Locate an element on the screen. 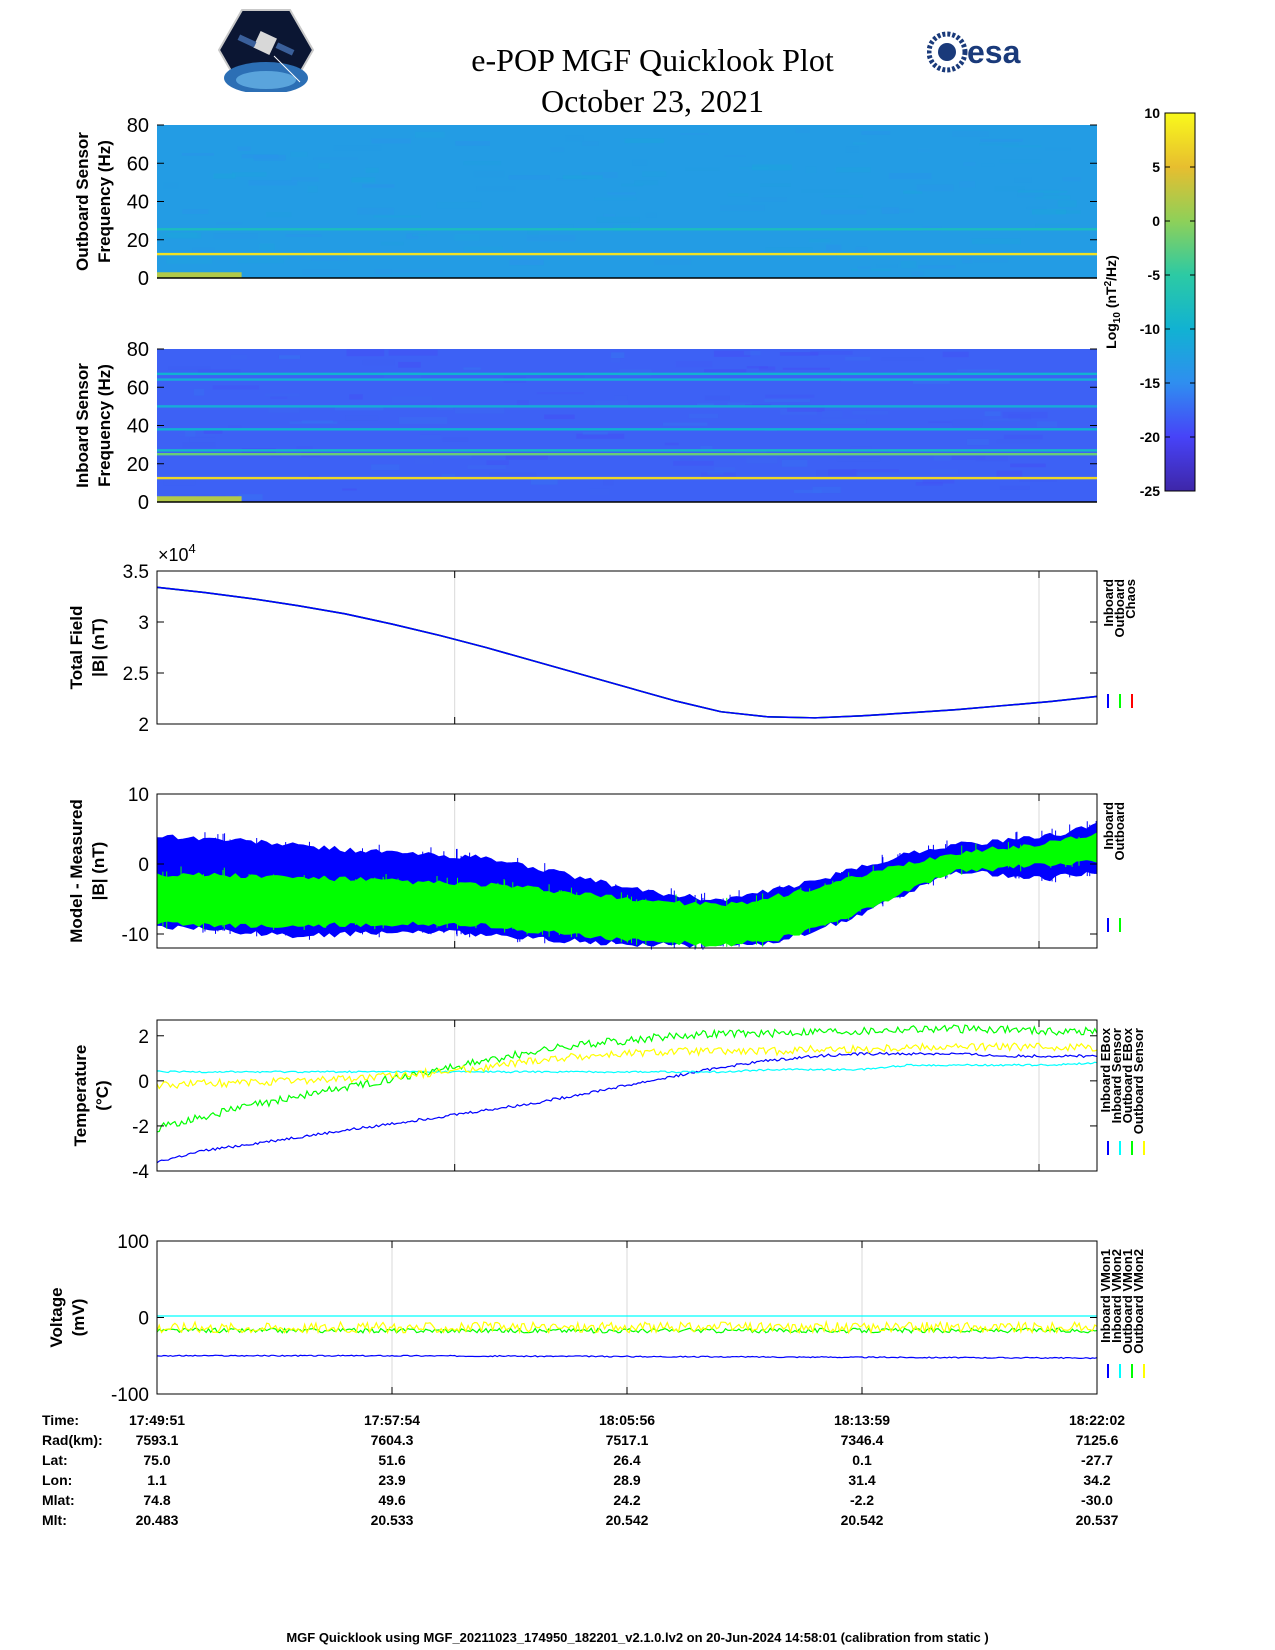 The width and height of the screenshot is (1275, 1650). eph-label-lat: Lat: is located at coordinates (55, 1460).